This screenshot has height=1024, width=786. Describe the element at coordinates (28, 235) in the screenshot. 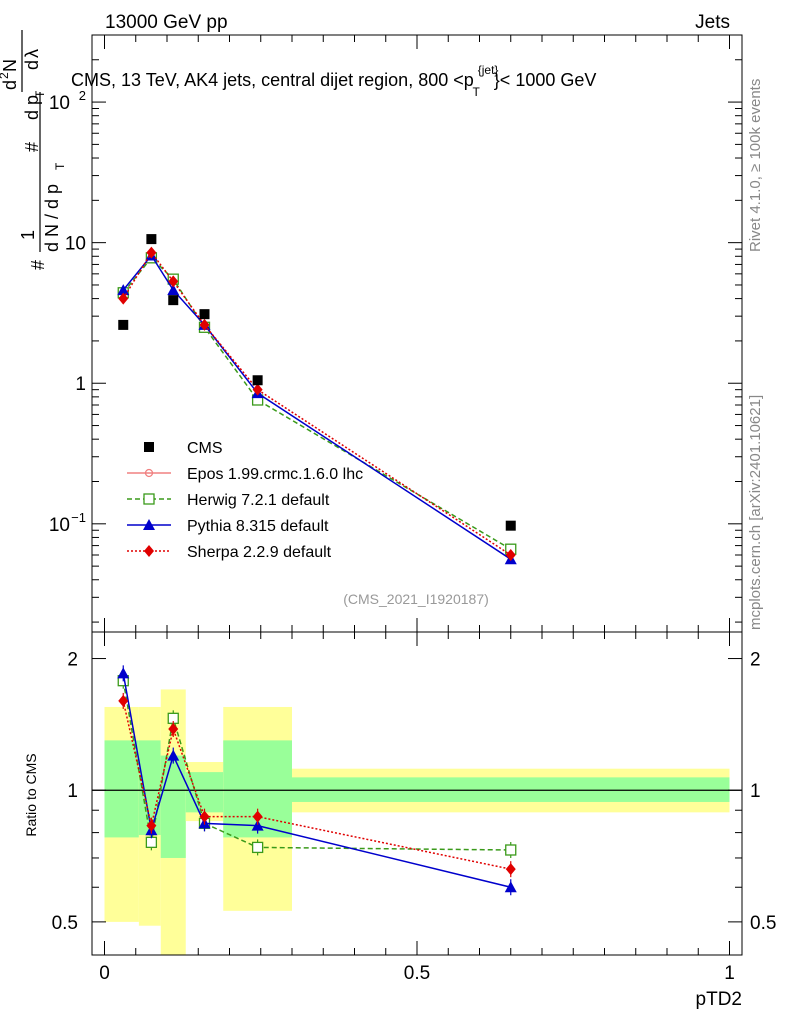

I see `ylabel-one: 1` at that location.